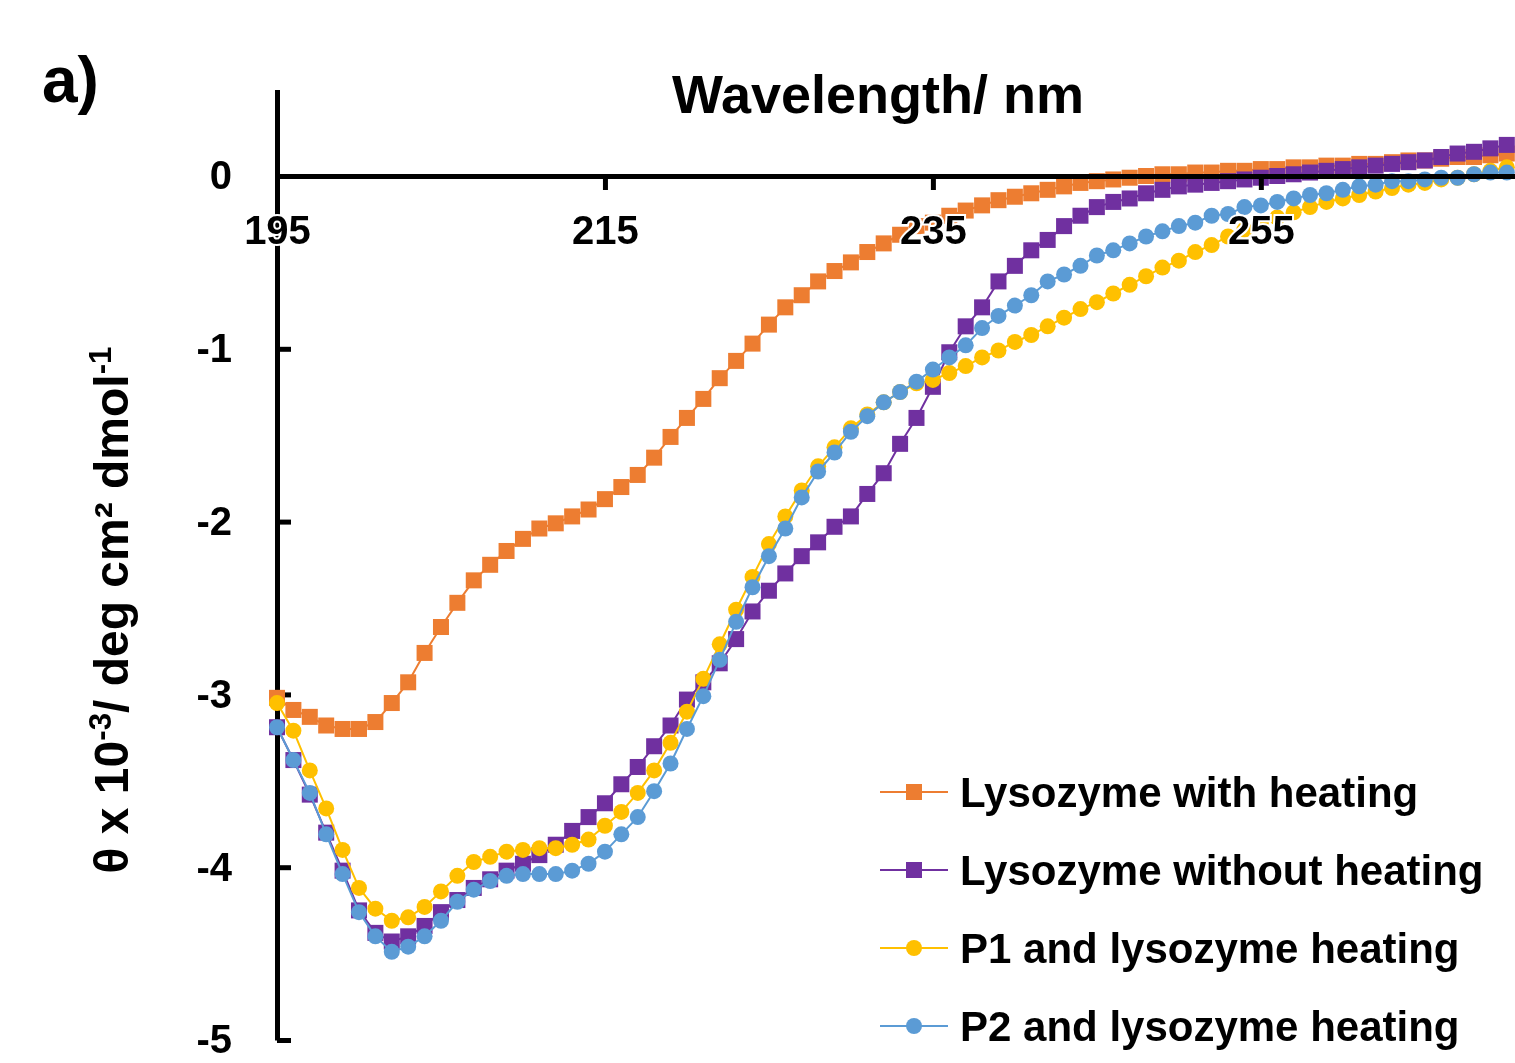  I want to click on y-tick-label: -5, so click(214, 1039).